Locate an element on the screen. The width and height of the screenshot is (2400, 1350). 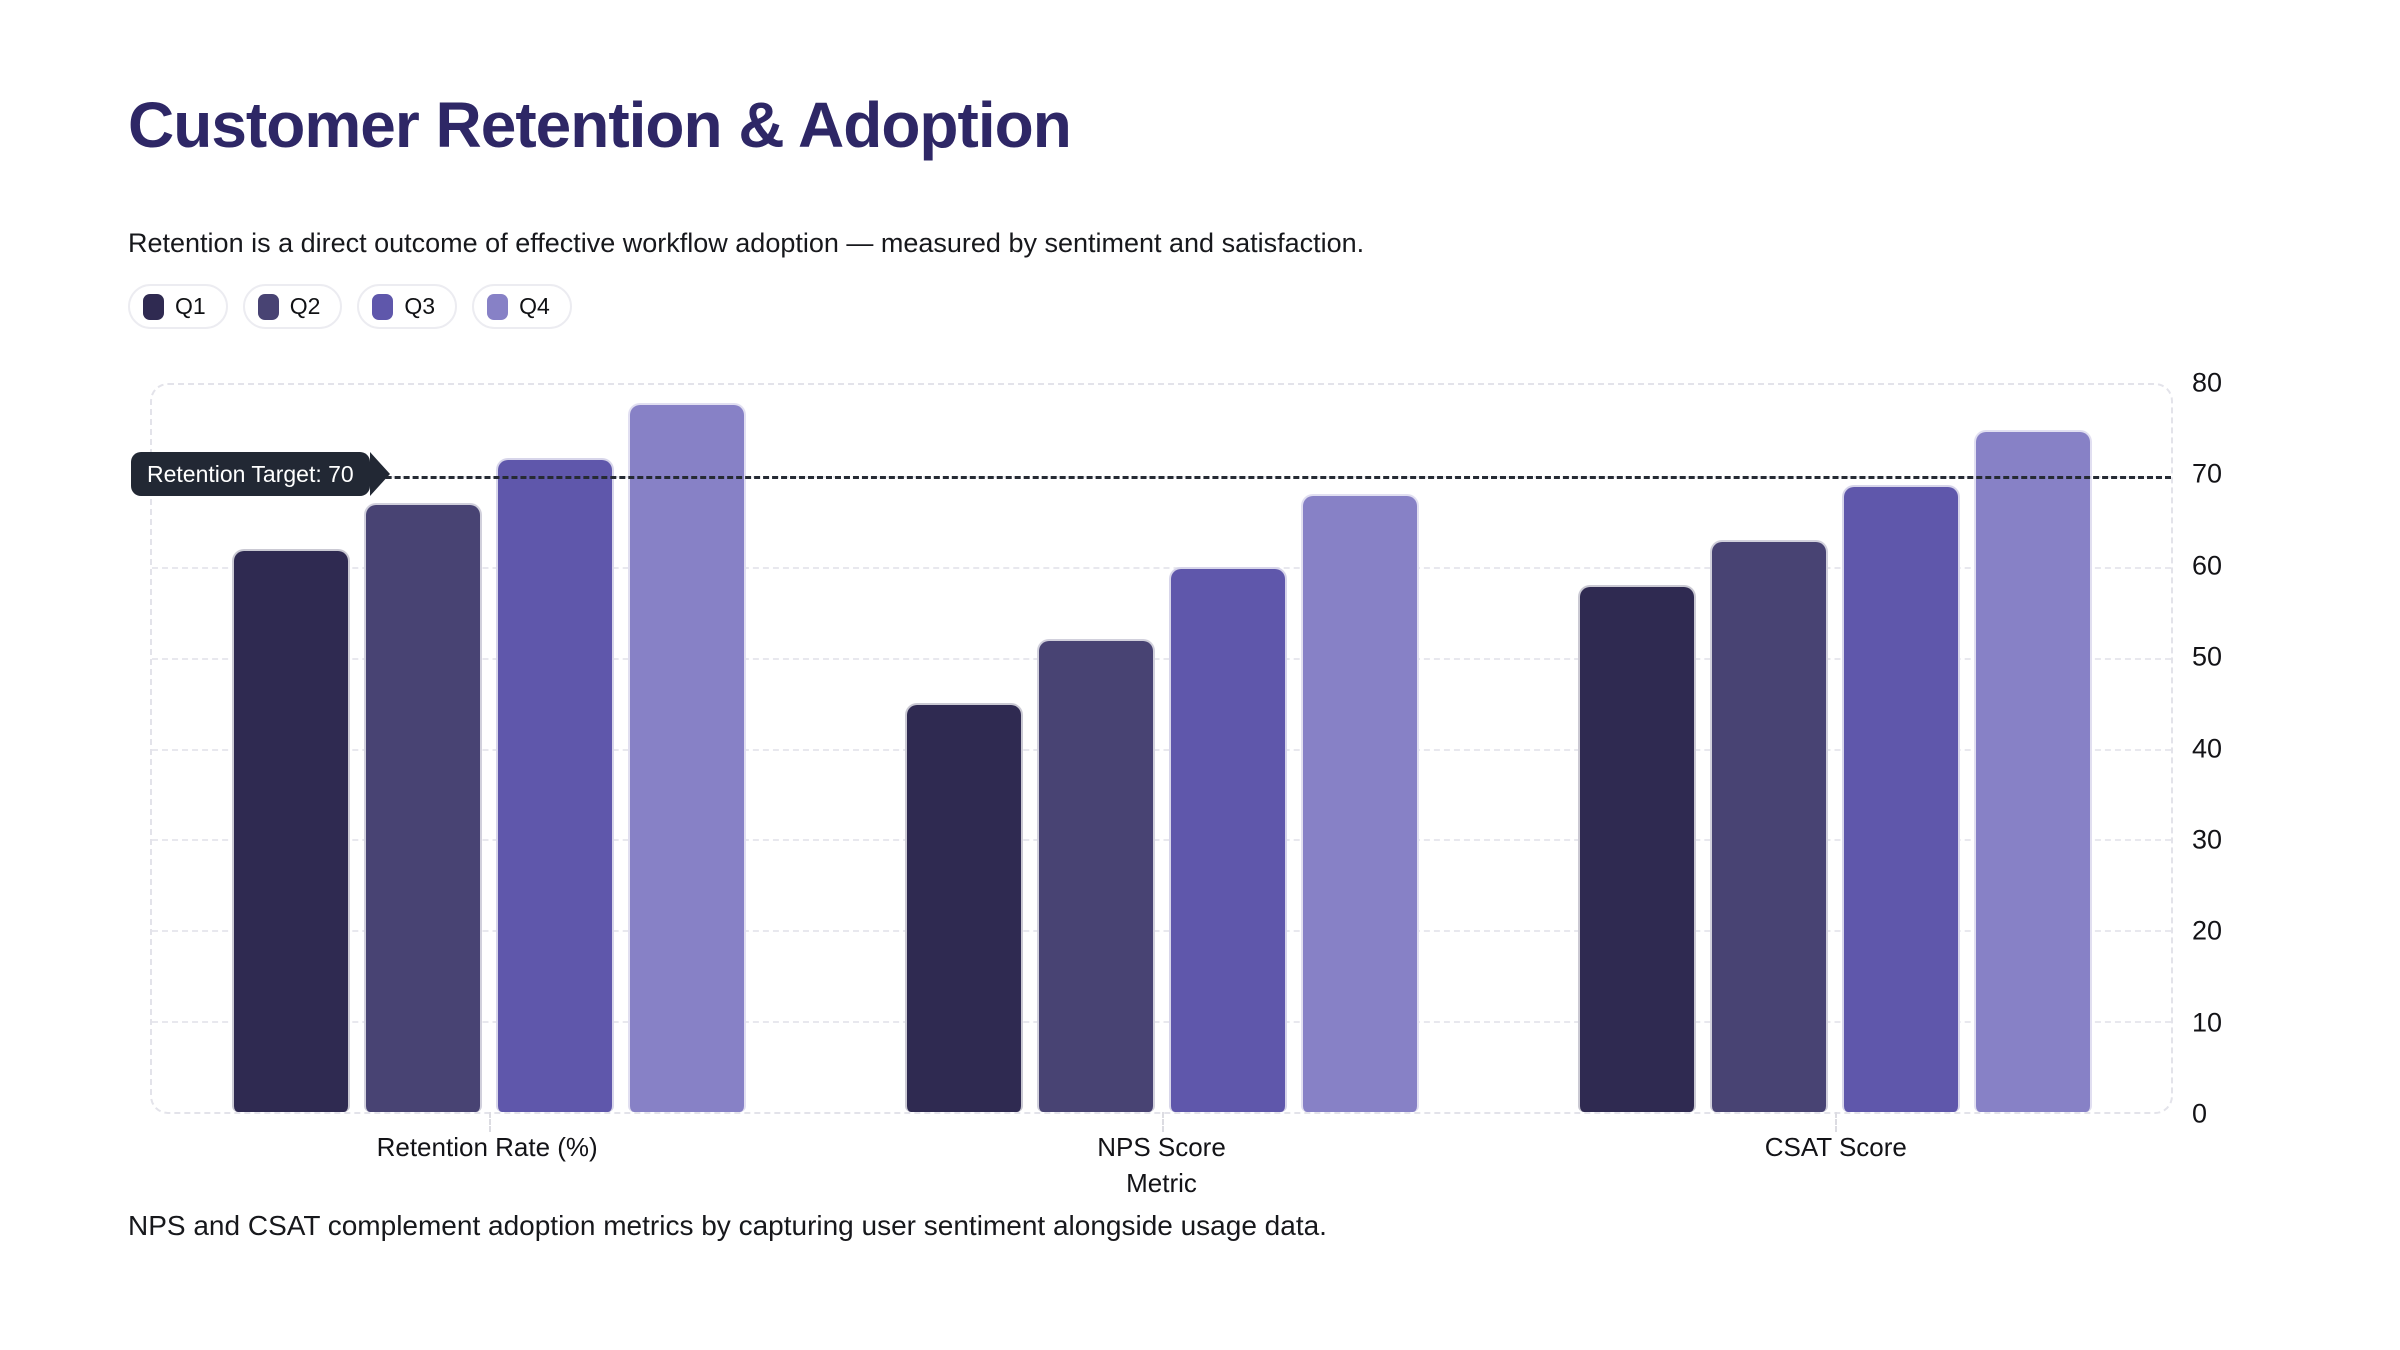
bar-q3-nps-score is located at coordinates (1227, 839).